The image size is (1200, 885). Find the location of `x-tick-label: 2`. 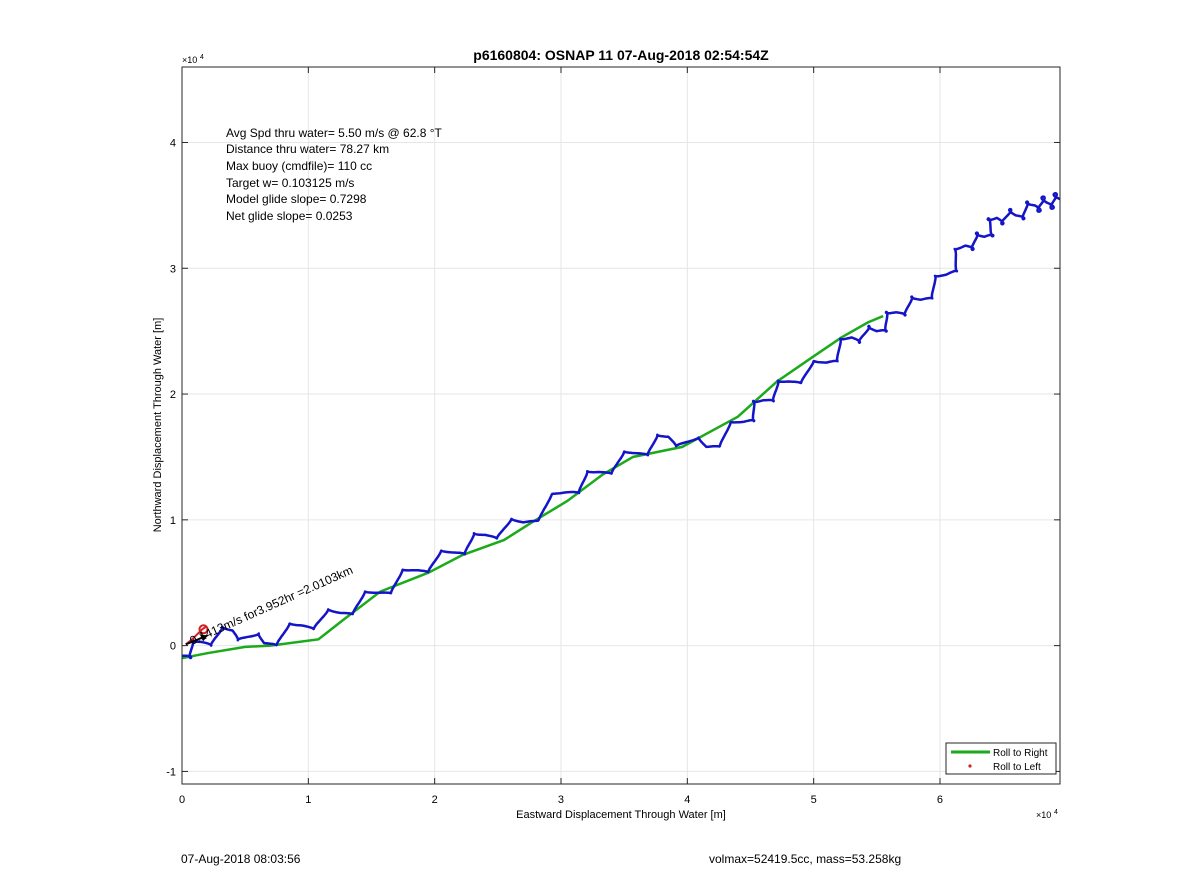

x-tick-label: 2 is located at coordinates (435, 800).